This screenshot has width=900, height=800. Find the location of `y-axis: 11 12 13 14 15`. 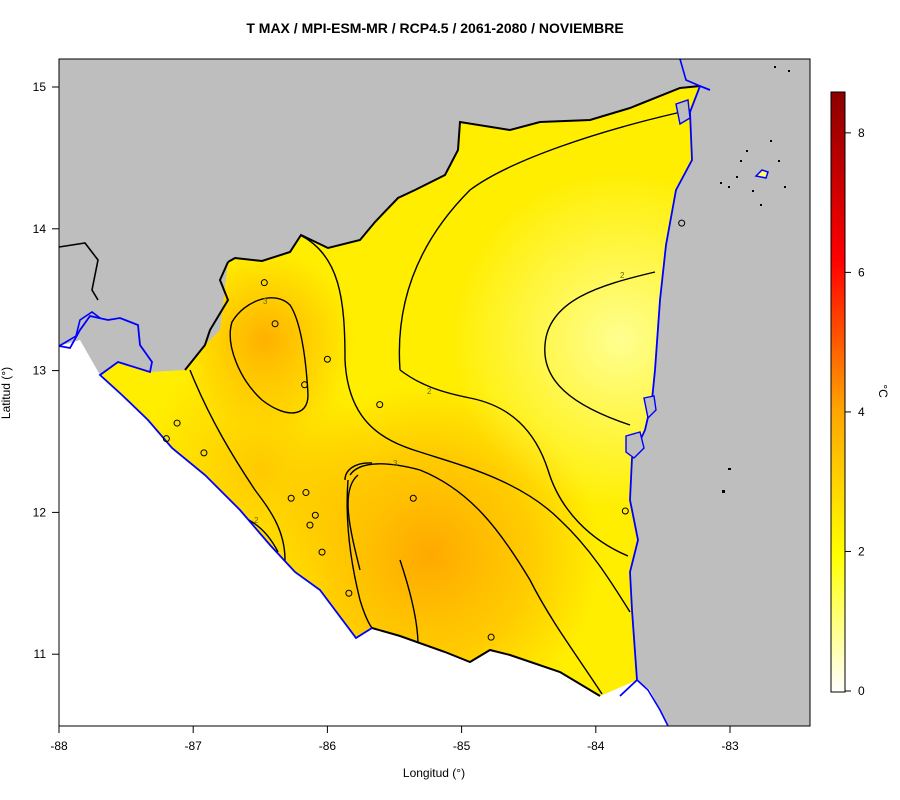

y-axis: 11 12 13 14 15 is located at coordinates (46, 370).